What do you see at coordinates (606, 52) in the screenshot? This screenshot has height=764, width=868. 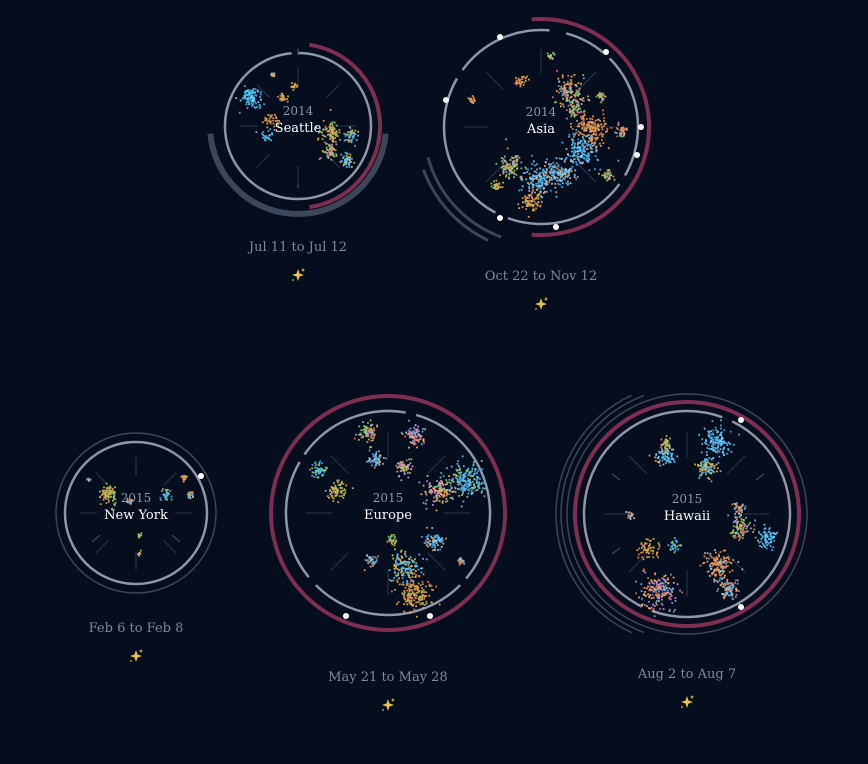 I see `marker-dot` at bounding box center [606, 52].